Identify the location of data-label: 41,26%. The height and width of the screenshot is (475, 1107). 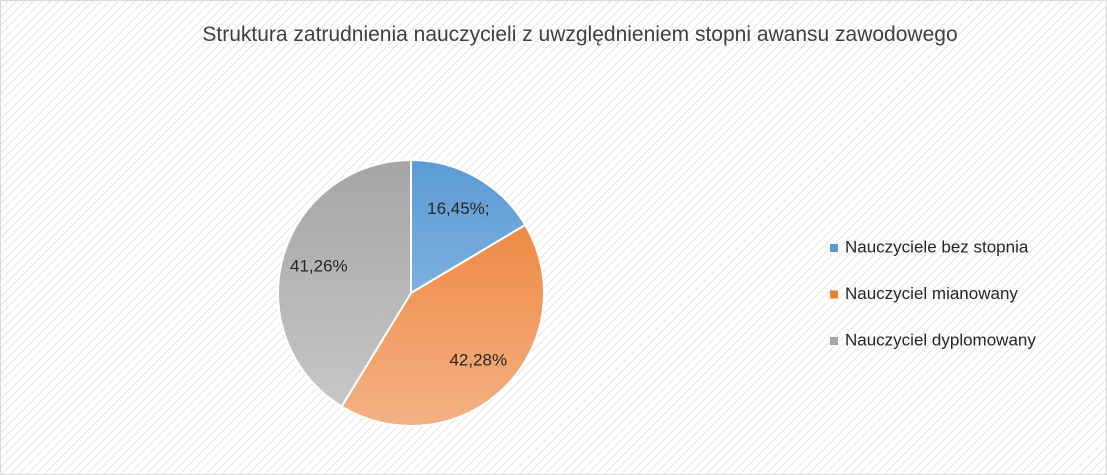
(319, 266).